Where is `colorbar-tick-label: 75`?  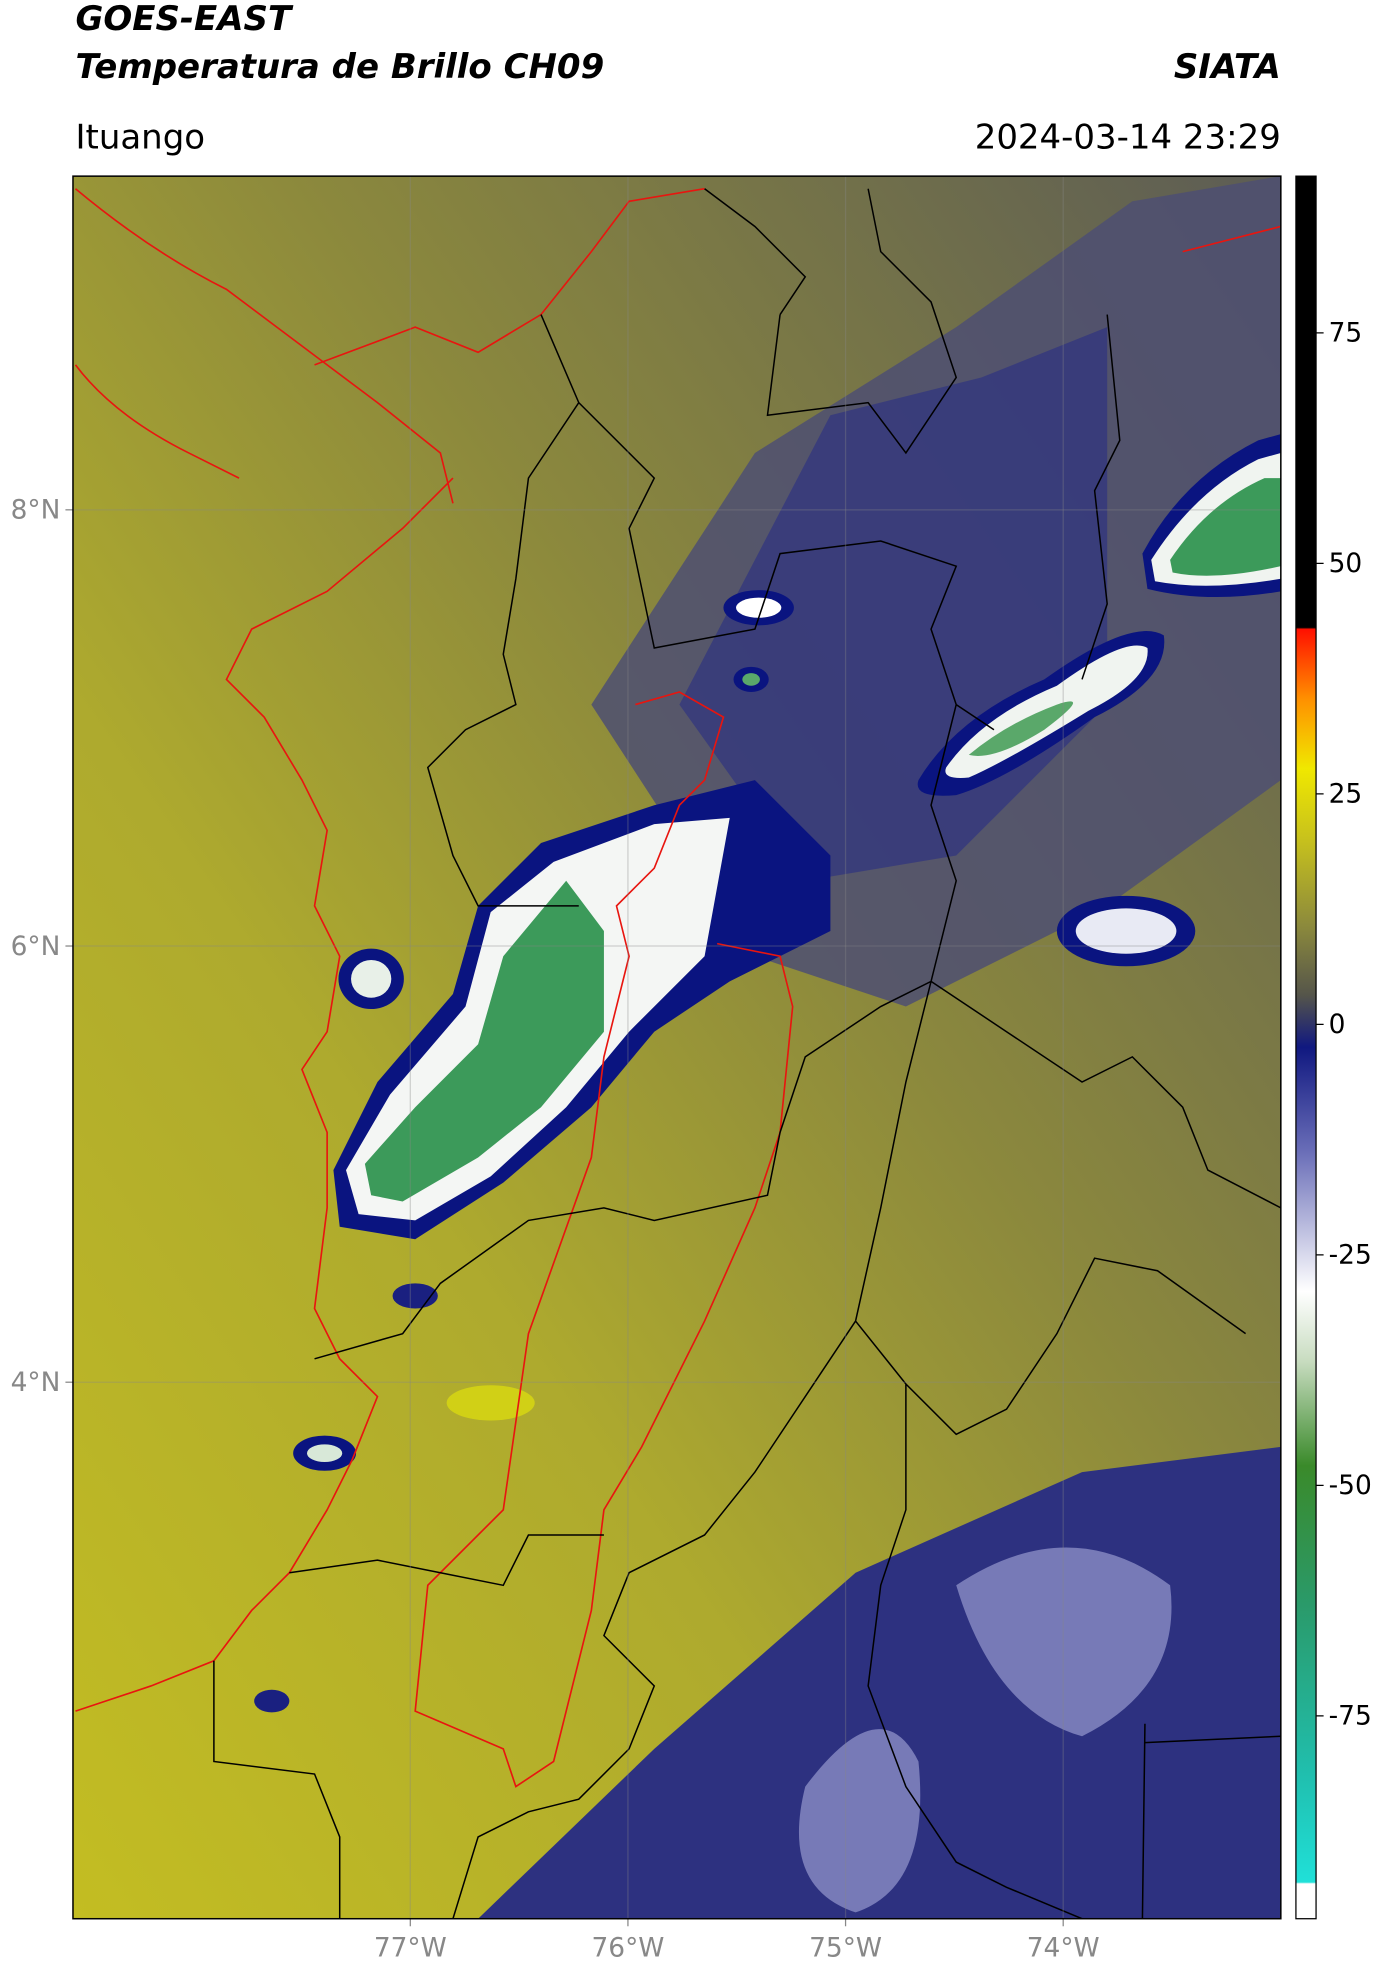 colorbar-tick-label: 75 is located at coordinates (1346, 333).